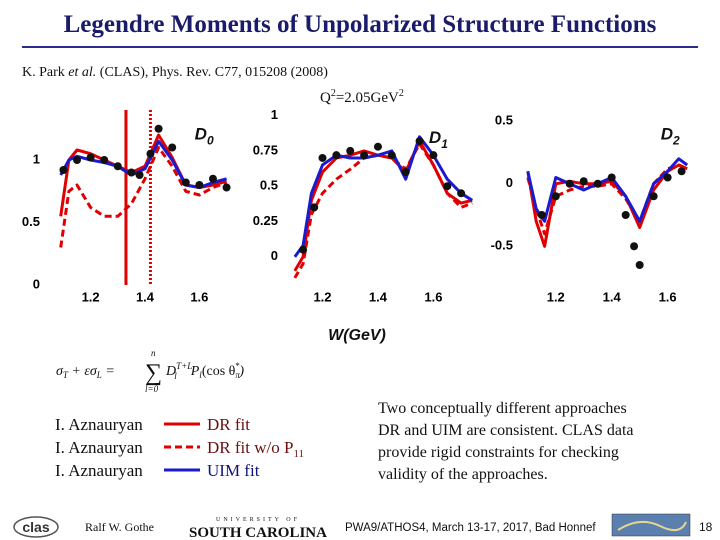 The height and width of the screenshot is (540, 720). What do you see at coordinates (99, 375) in the screenshot?
I see `formula-part: L` at bounding box center [99, 375].